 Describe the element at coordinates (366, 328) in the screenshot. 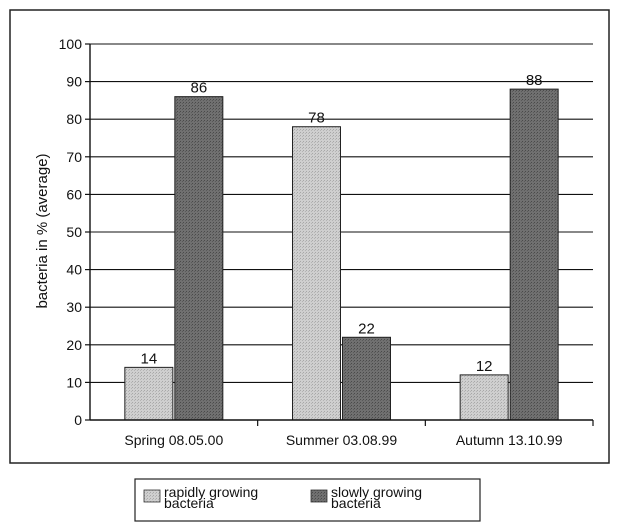

I see `data-label-series1-cat1: 22` at that location.